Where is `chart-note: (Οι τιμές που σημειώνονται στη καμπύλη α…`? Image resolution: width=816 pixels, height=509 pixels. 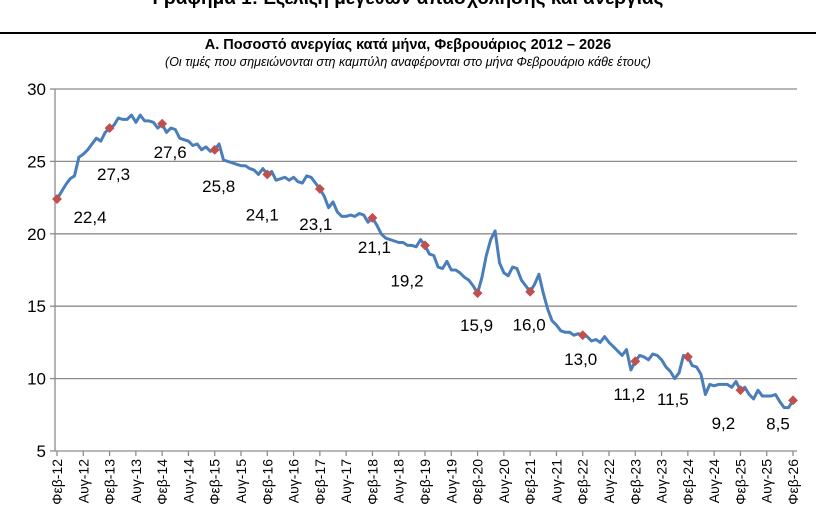
chart-note: (Οι τιμές που σημειώνονται στη καμπύλη α… is located at coordinates (408, 62).